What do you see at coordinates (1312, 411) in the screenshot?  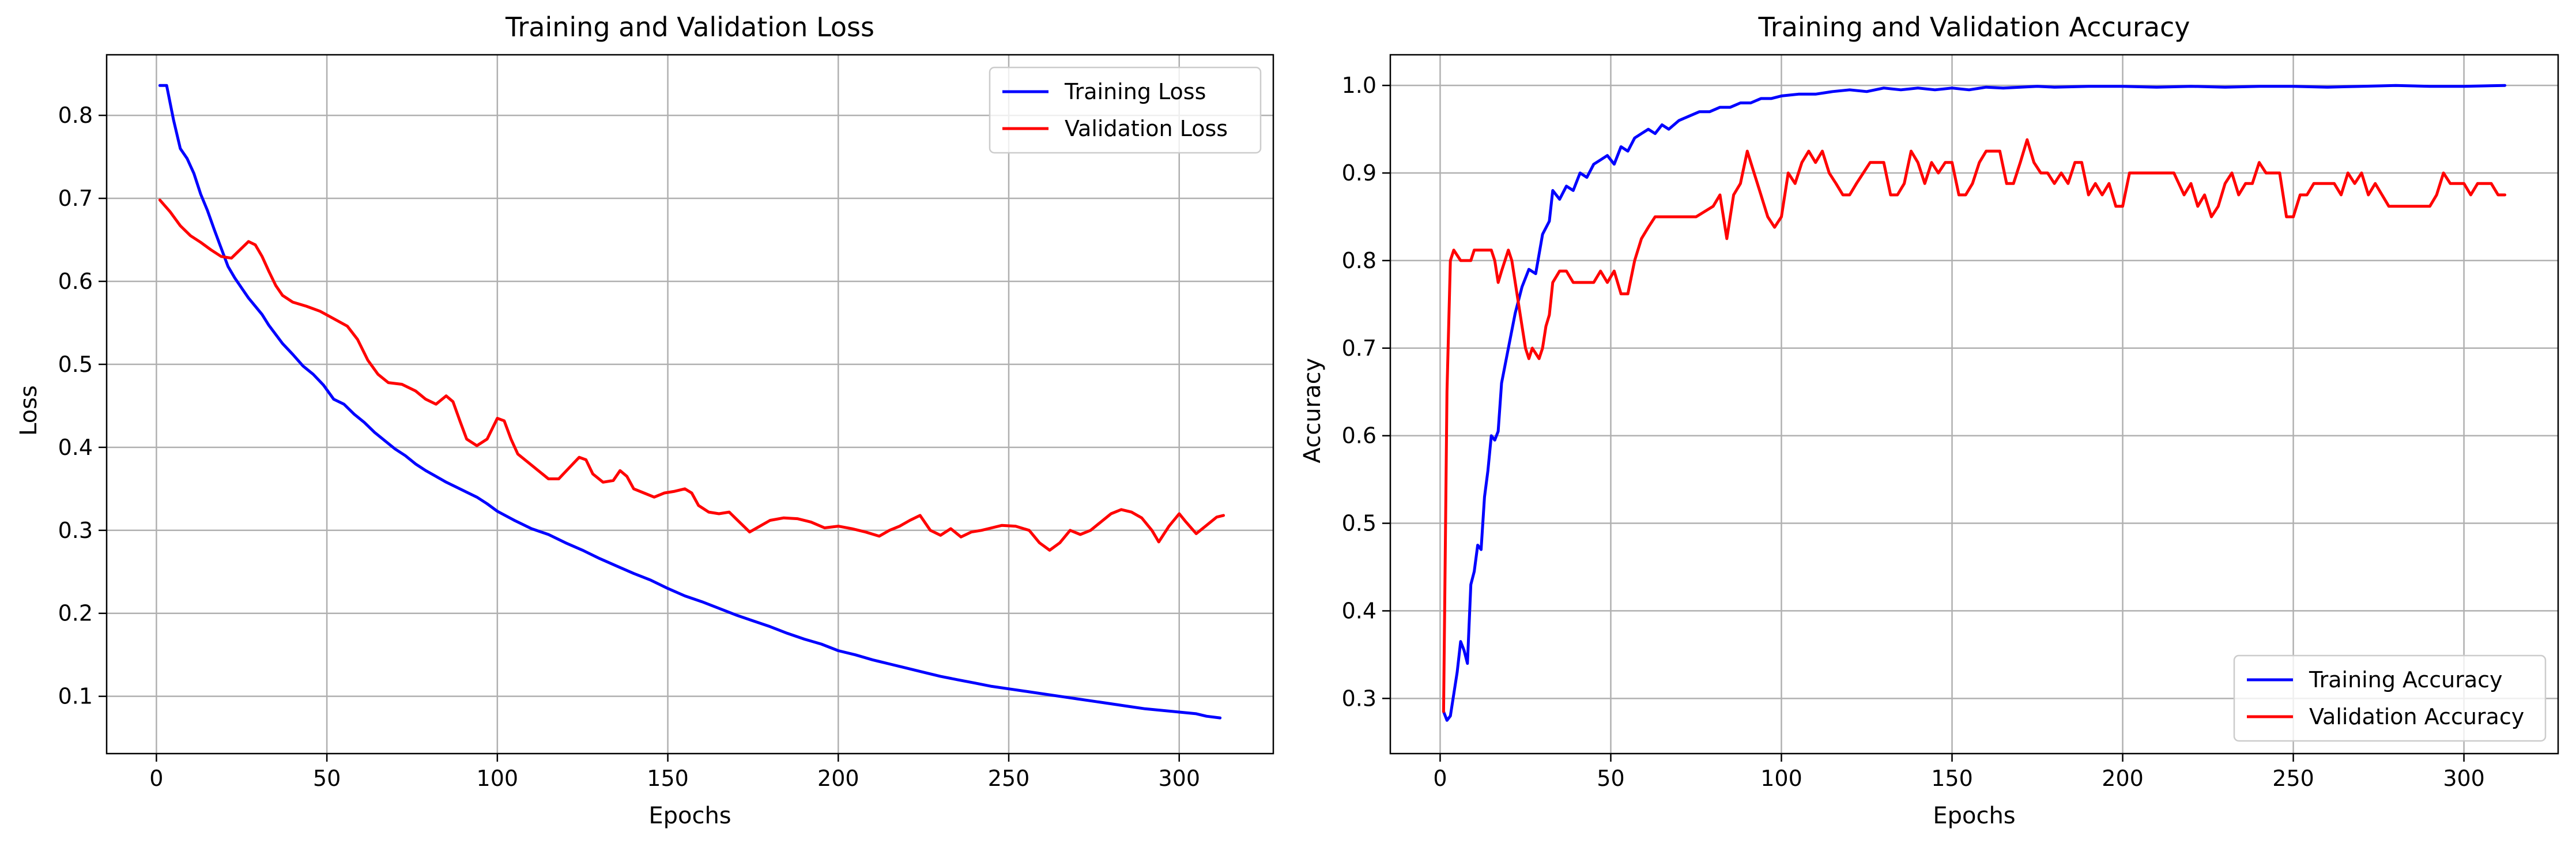 I see `accuracy-chart-ylabel: Accuracy` at bounding box center [1312, 411].